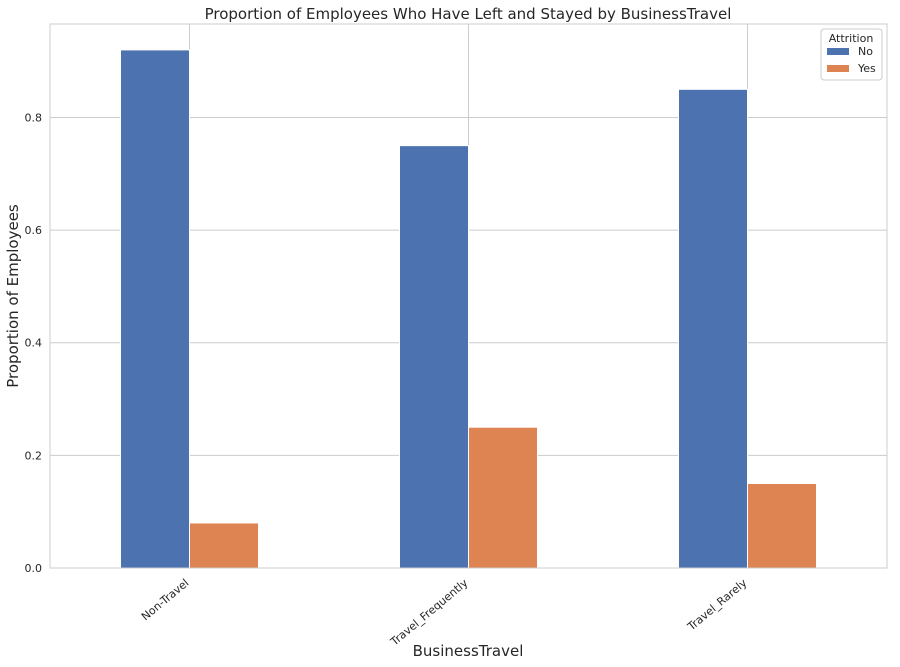 This screenshot has width=900, height=667. What do you see at coordinates (716, 605) in the screenshot?
I see `x-tick-label: Travel_Rarely` at bounding box center [716, 605].